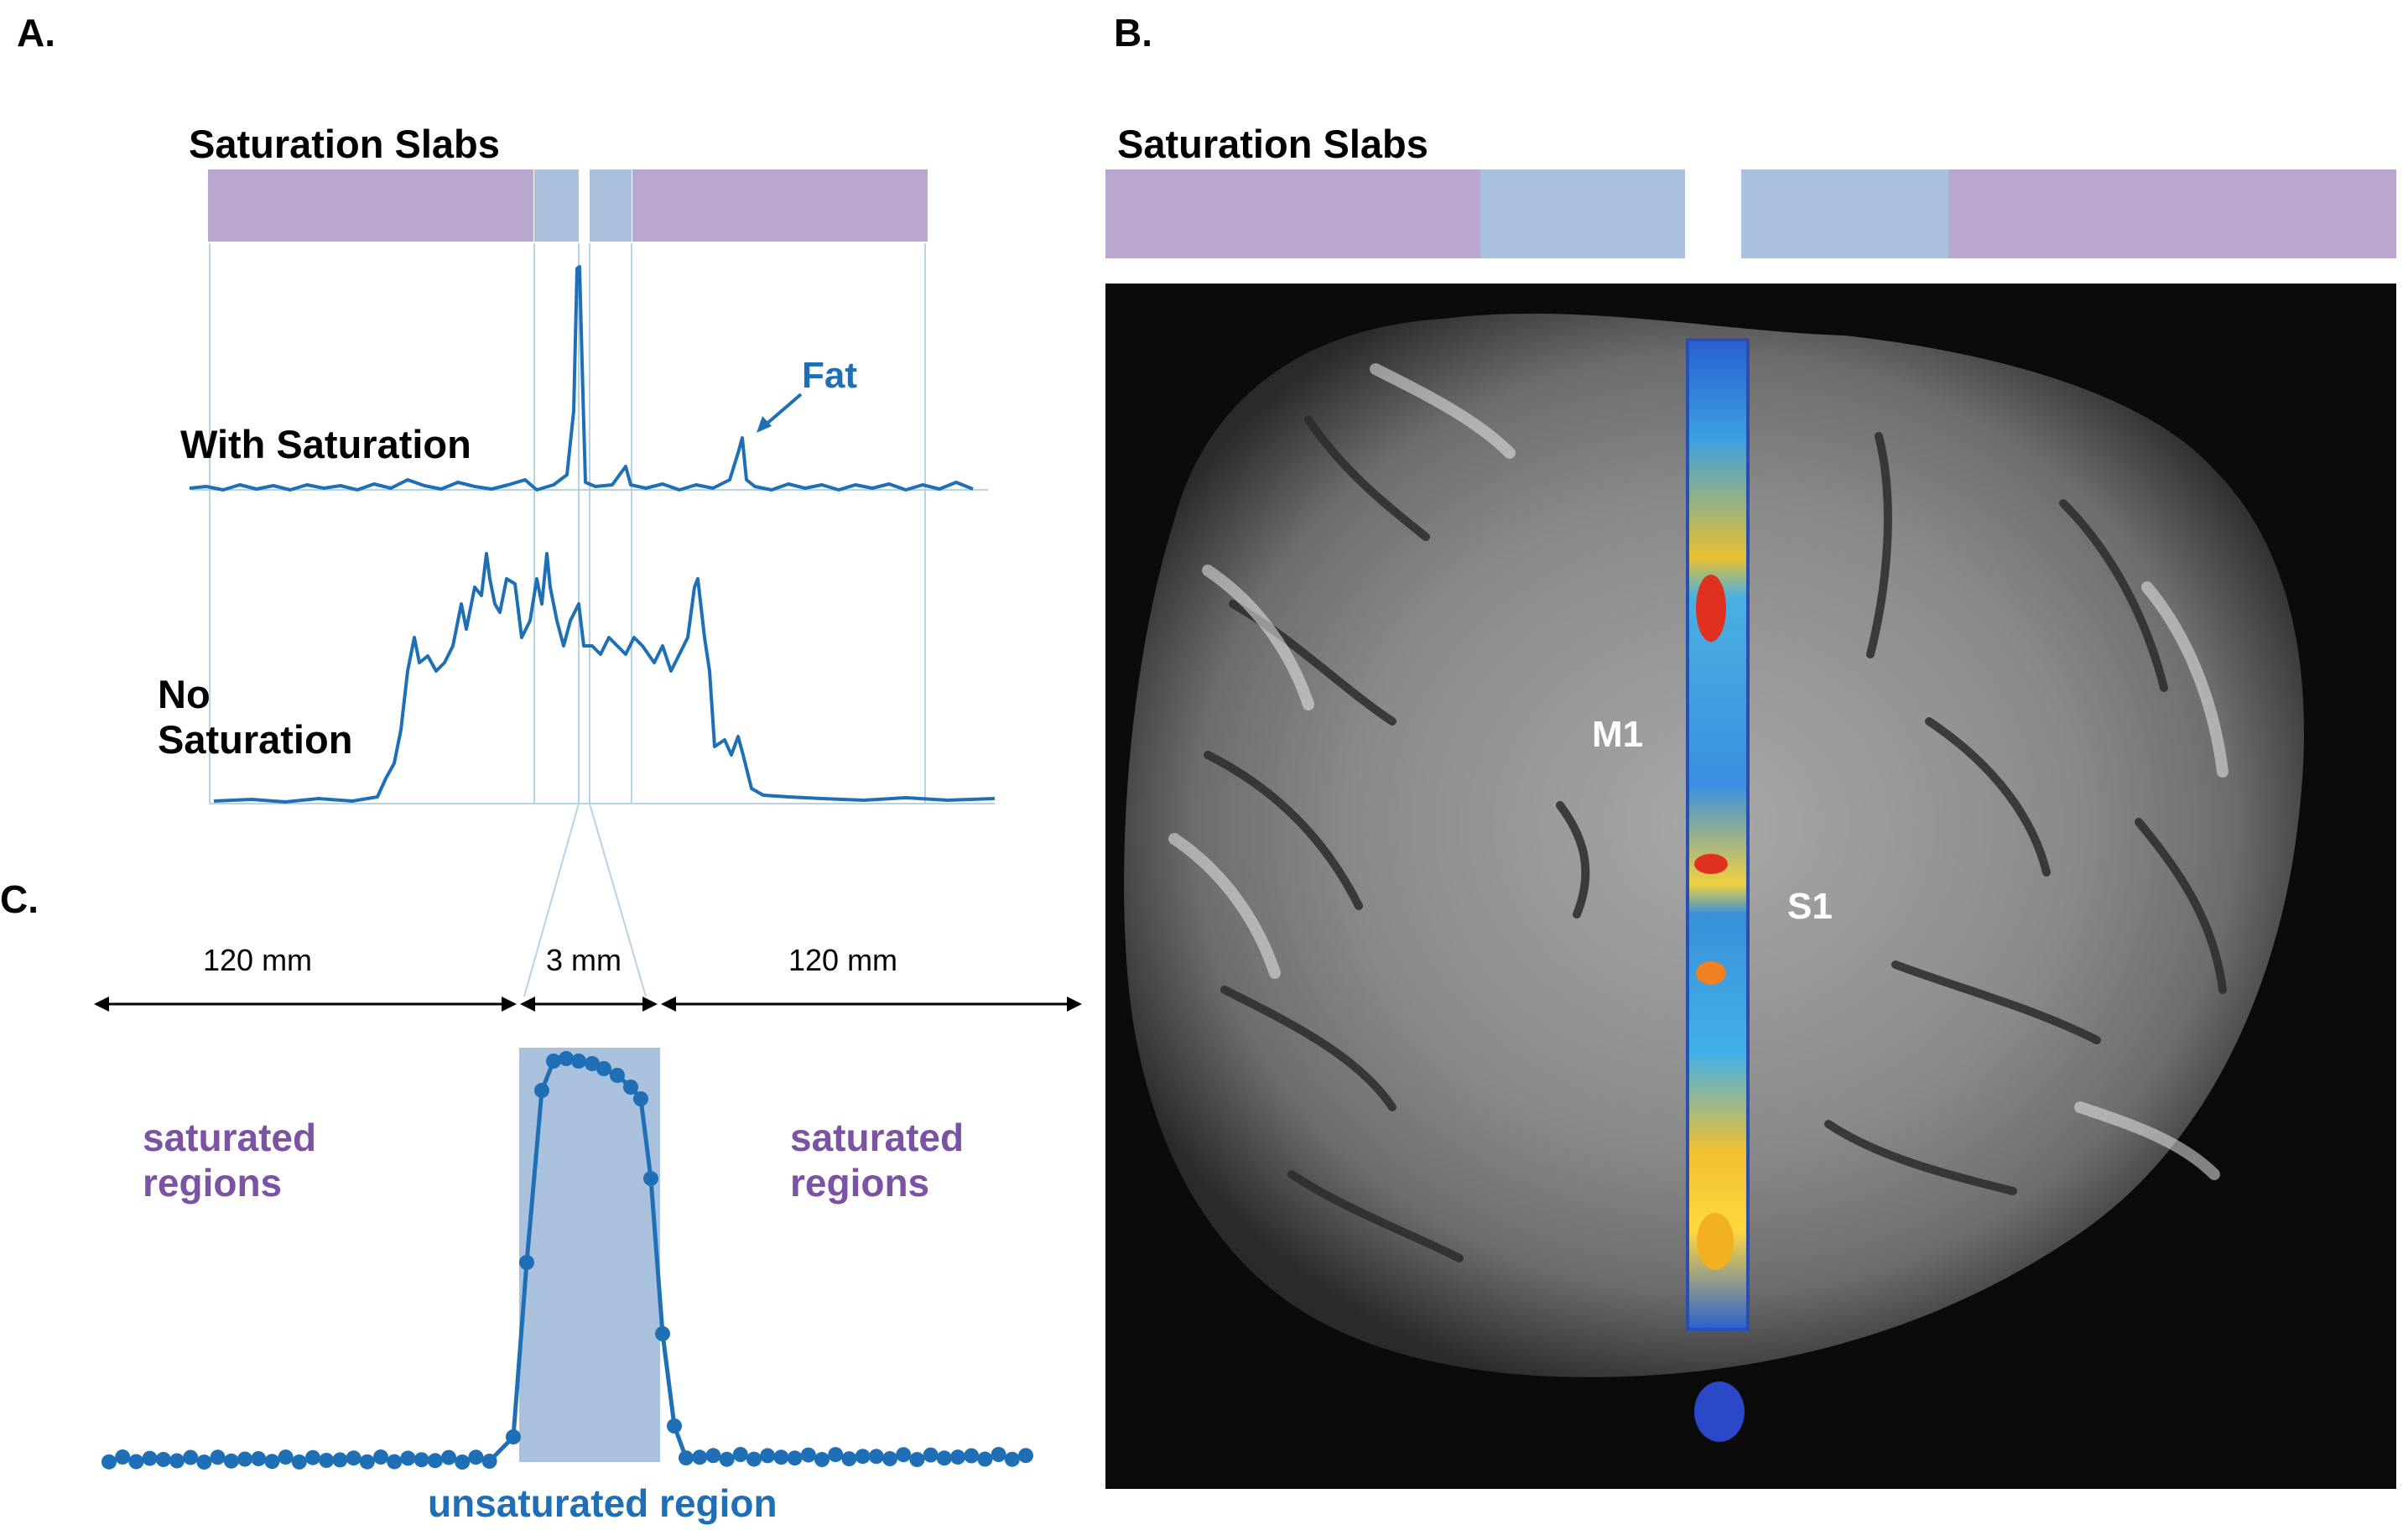  I want to click on dimension-right-label: 120 mm, so click(842, 960).